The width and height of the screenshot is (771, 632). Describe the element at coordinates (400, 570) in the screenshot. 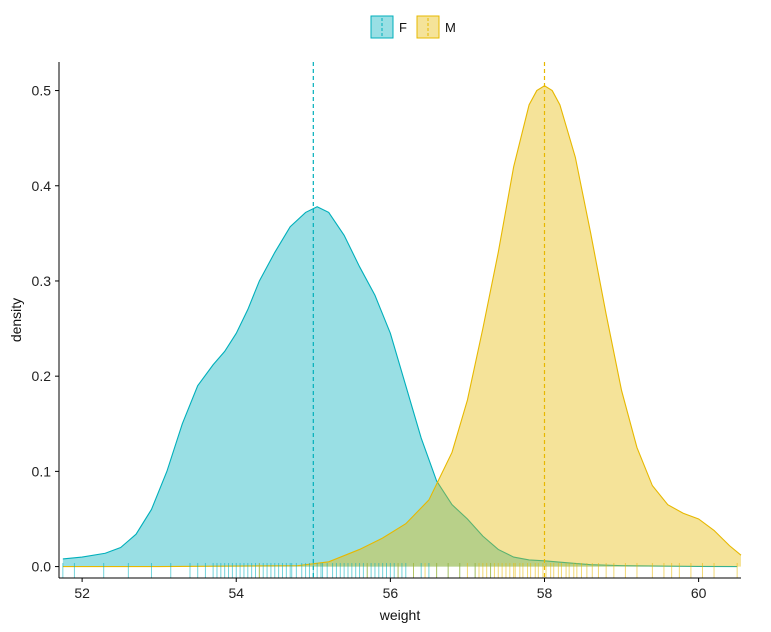

I see `rug-marks` at that location.